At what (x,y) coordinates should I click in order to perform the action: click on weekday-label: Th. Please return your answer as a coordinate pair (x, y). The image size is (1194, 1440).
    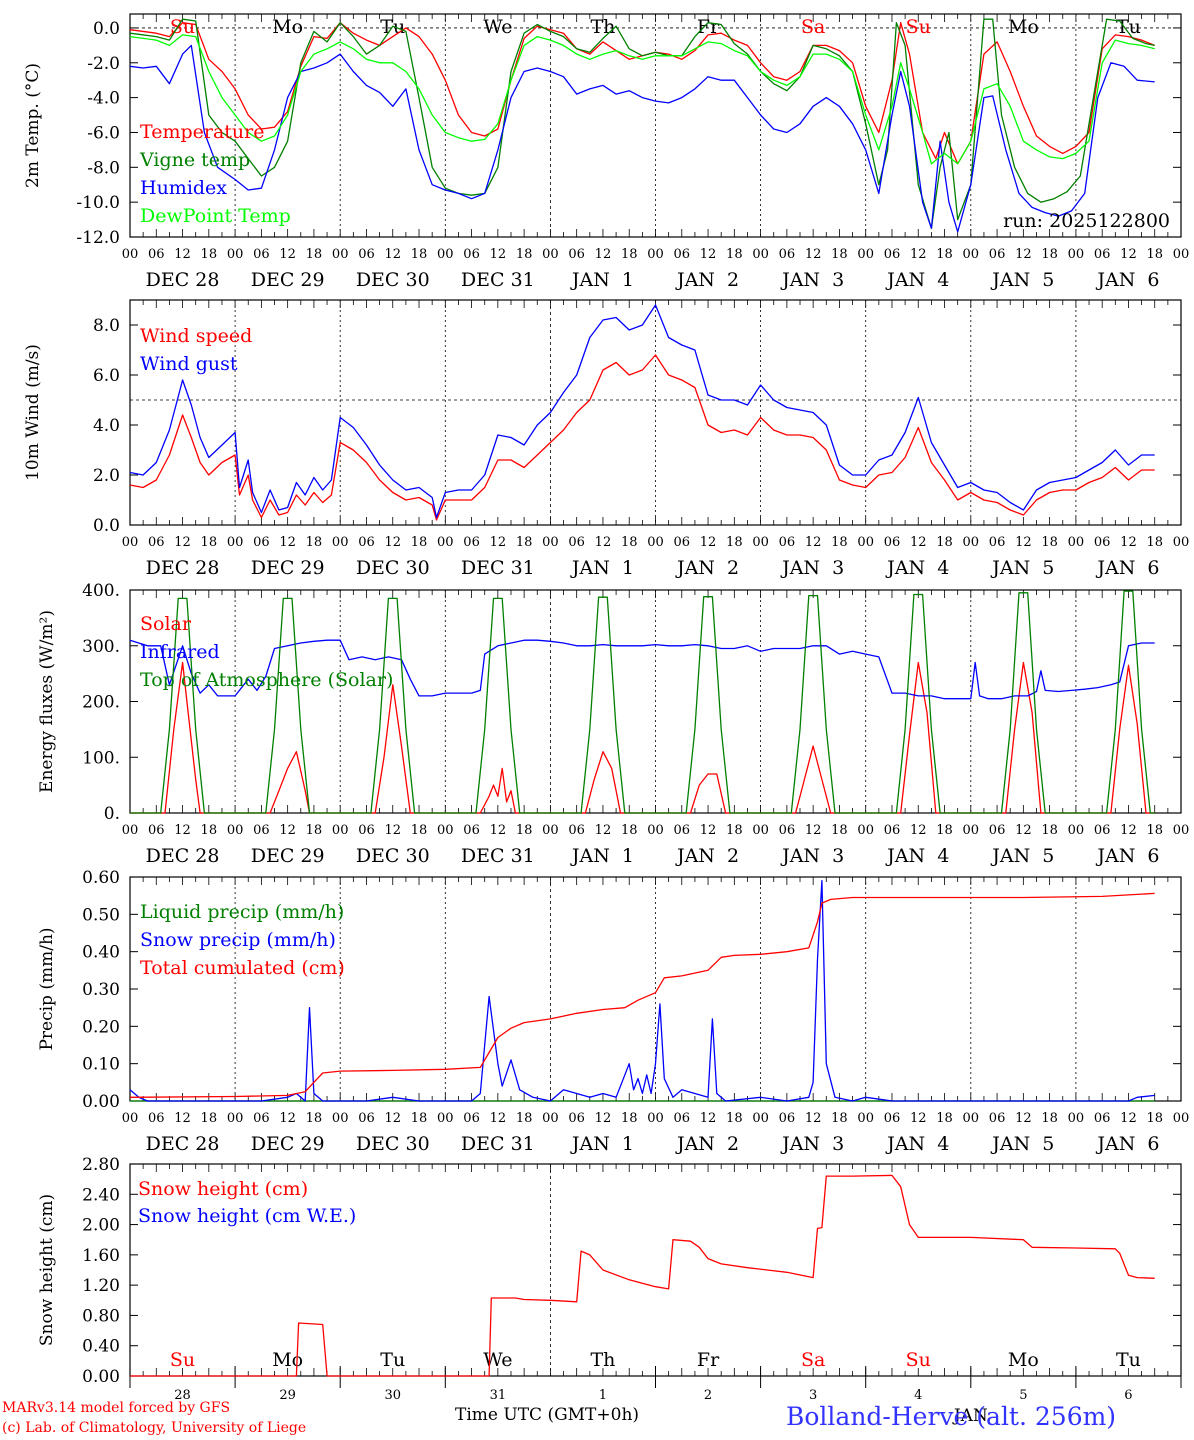
    Looking at the image, I should click on (602, 27).